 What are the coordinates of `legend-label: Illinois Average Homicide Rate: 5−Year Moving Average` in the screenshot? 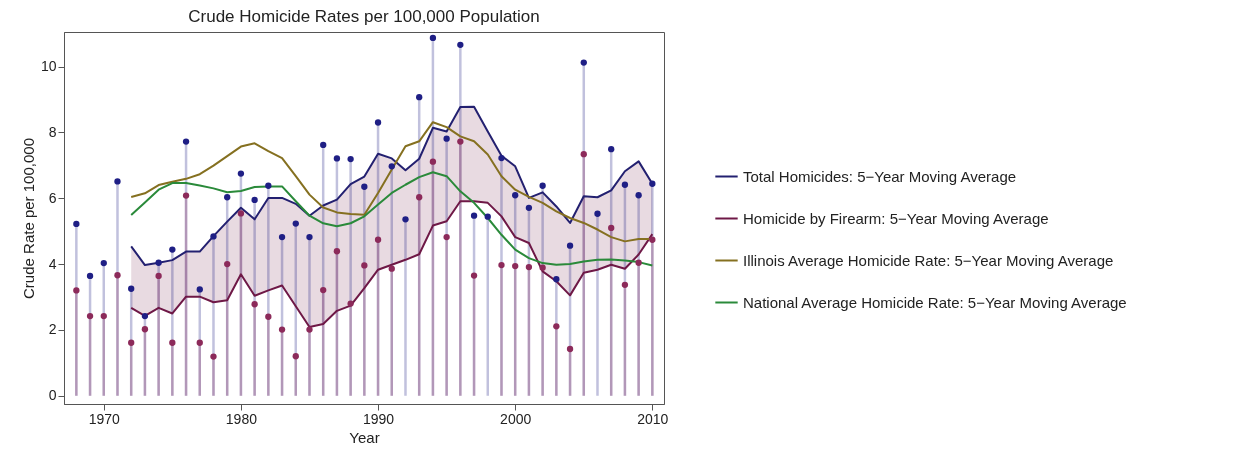 It's located at (928, 260).